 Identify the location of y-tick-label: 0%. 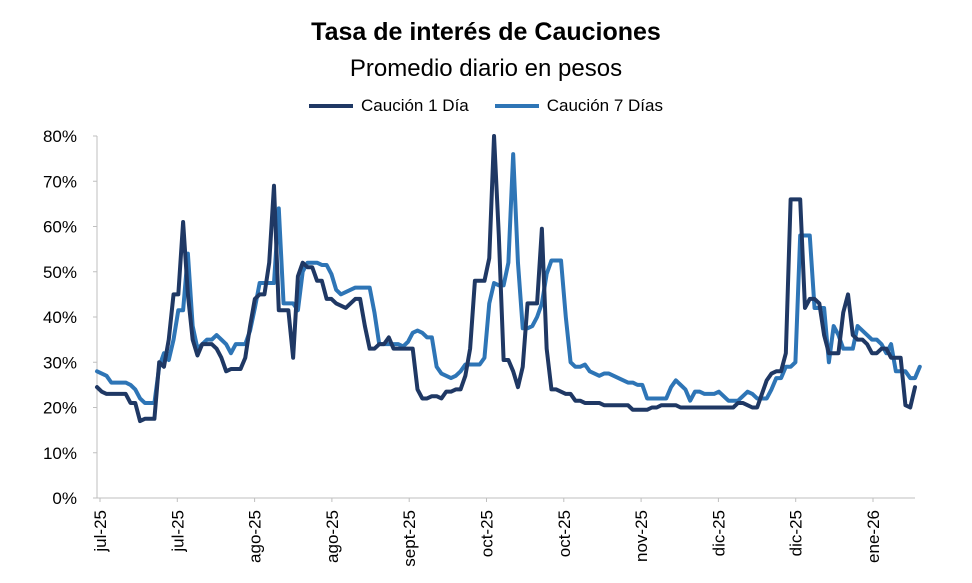
(64, 498).